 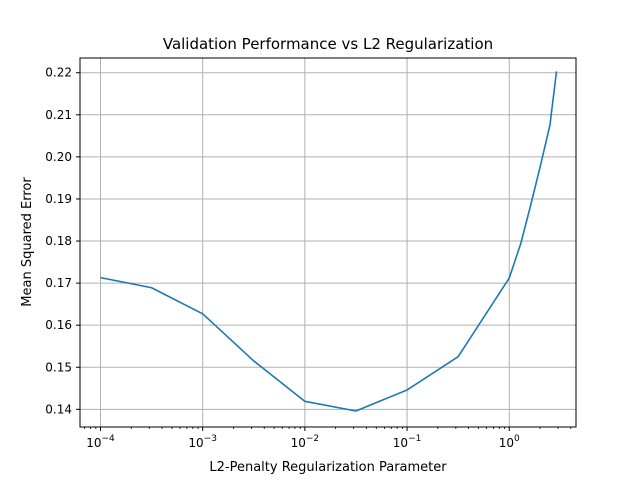 What do you see at coordinates (517, 439) in the screenshot?
I see `x-tick-label-exponent: 0` at bounding box center [517, 439].